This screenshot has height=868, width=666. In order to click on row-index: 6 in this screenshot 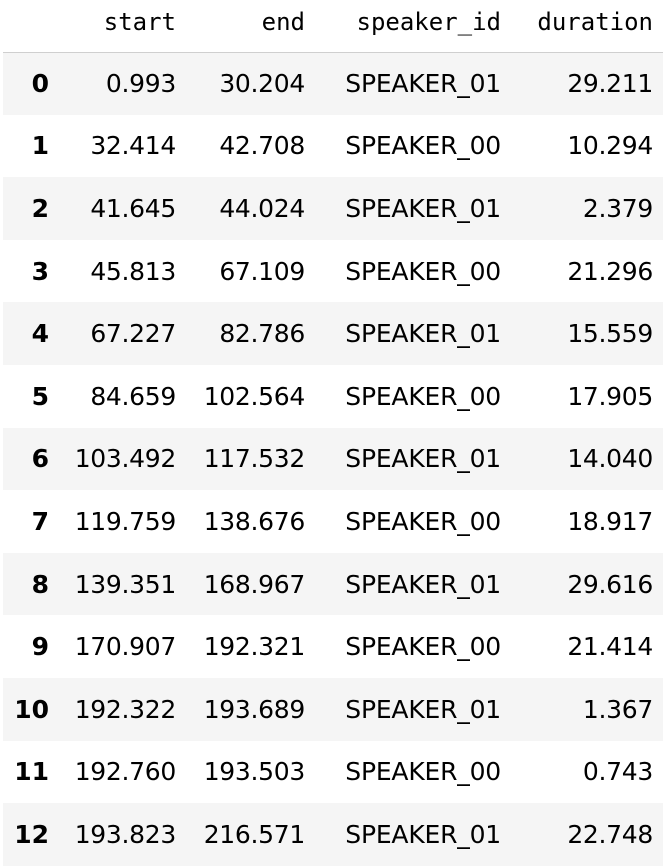, I will do `click(40, 459)`.